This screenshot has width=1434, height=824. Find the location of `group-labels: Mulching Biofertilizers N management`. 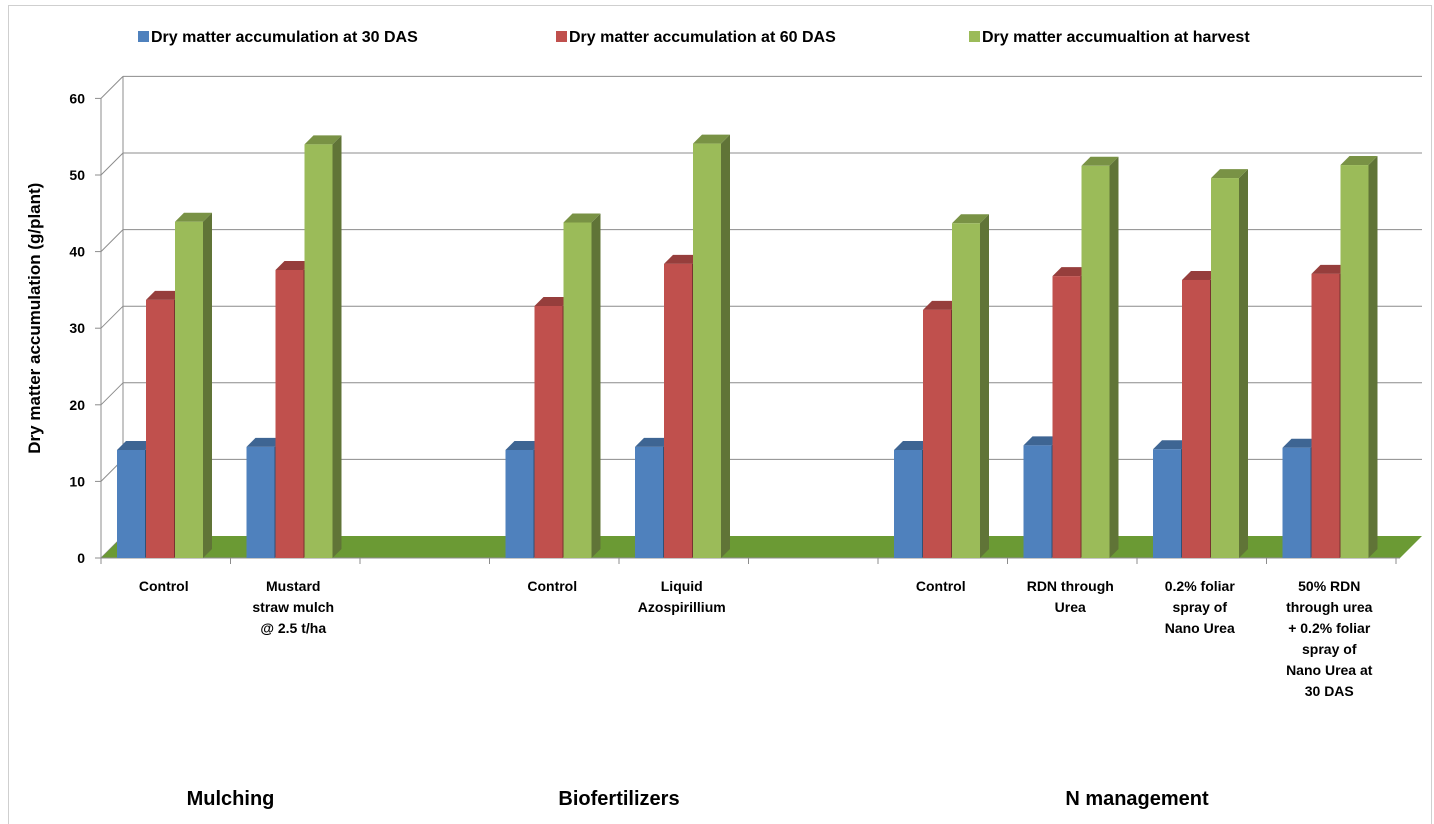

group-labels: Mulching Biofertilizers N management is located at coordinates (698, 799).